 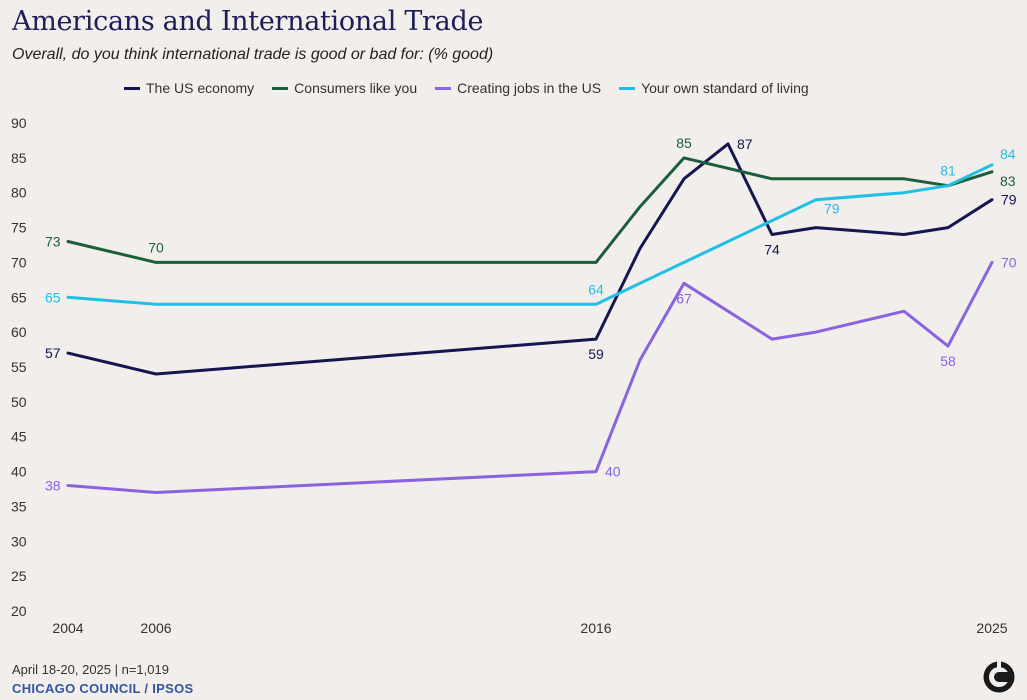 I want to click on legend-item: The US economy, so click(x=189, y=88).